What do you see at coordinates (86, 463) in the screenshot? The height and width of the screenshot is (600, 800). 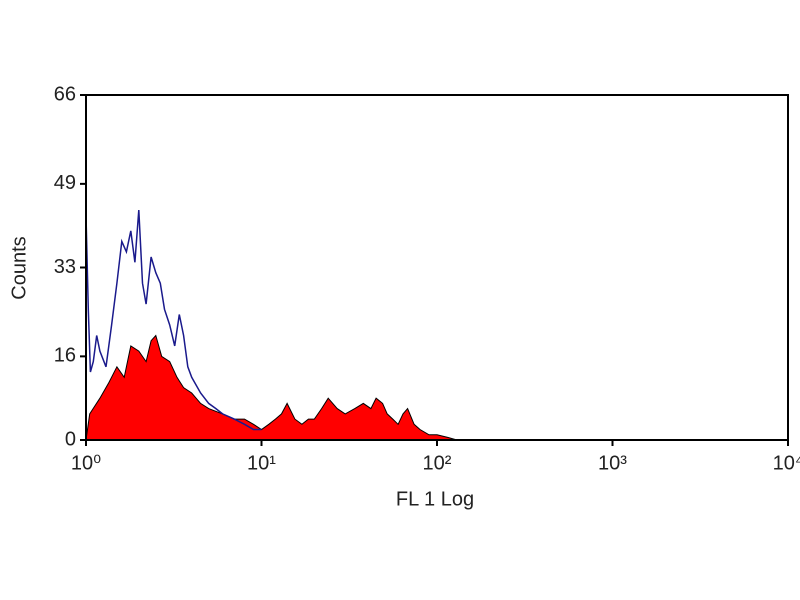 I see `x-tick-label: 10⁰` at bounding box center [86, 463].